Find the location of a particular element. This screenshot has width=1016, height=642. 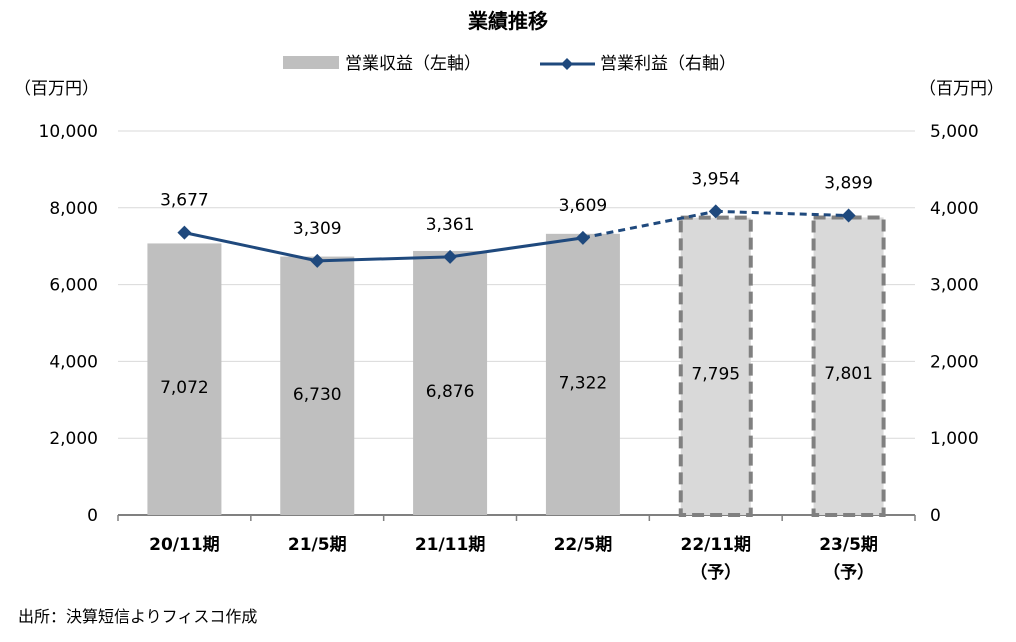

legend-diamond-icon is located at coordinates (567, 64).